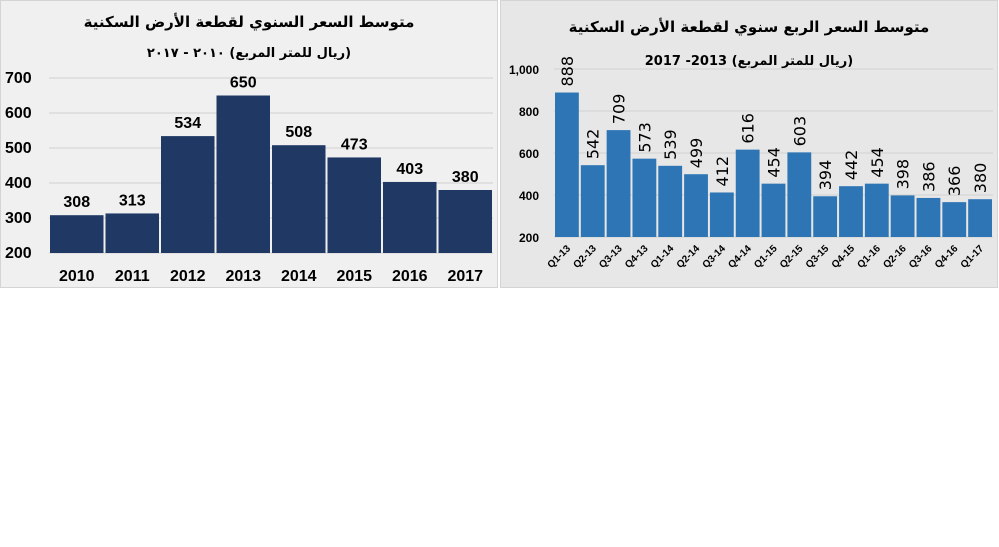 The width and height of the screenshot is (999, 547). I want to click on x-tick-label: Q2-14, so click(689, 257).